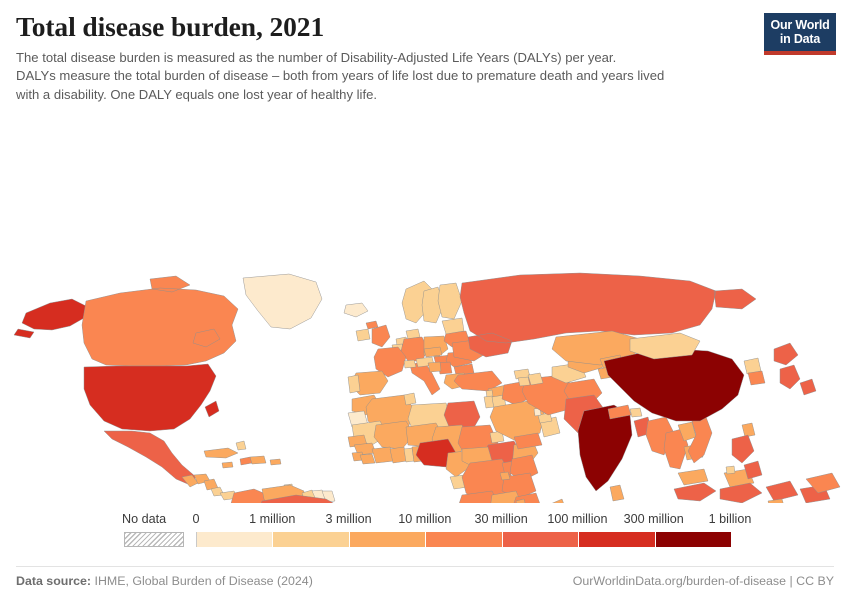 The image size is (850, 600). What do you see at coordinates (425, 519) in the screenshot?
I see `legend-tick-3: 10 million` at bounding box center [425, 519].